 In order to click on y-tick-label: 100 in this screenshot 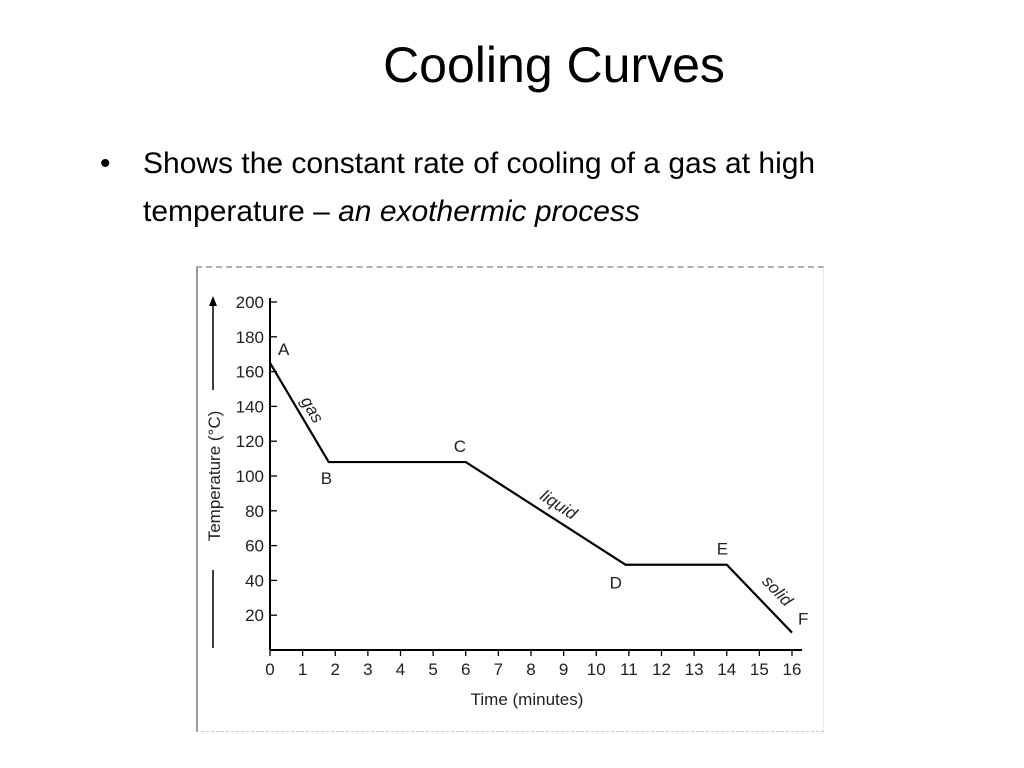, I will do `click(250, 476)`.